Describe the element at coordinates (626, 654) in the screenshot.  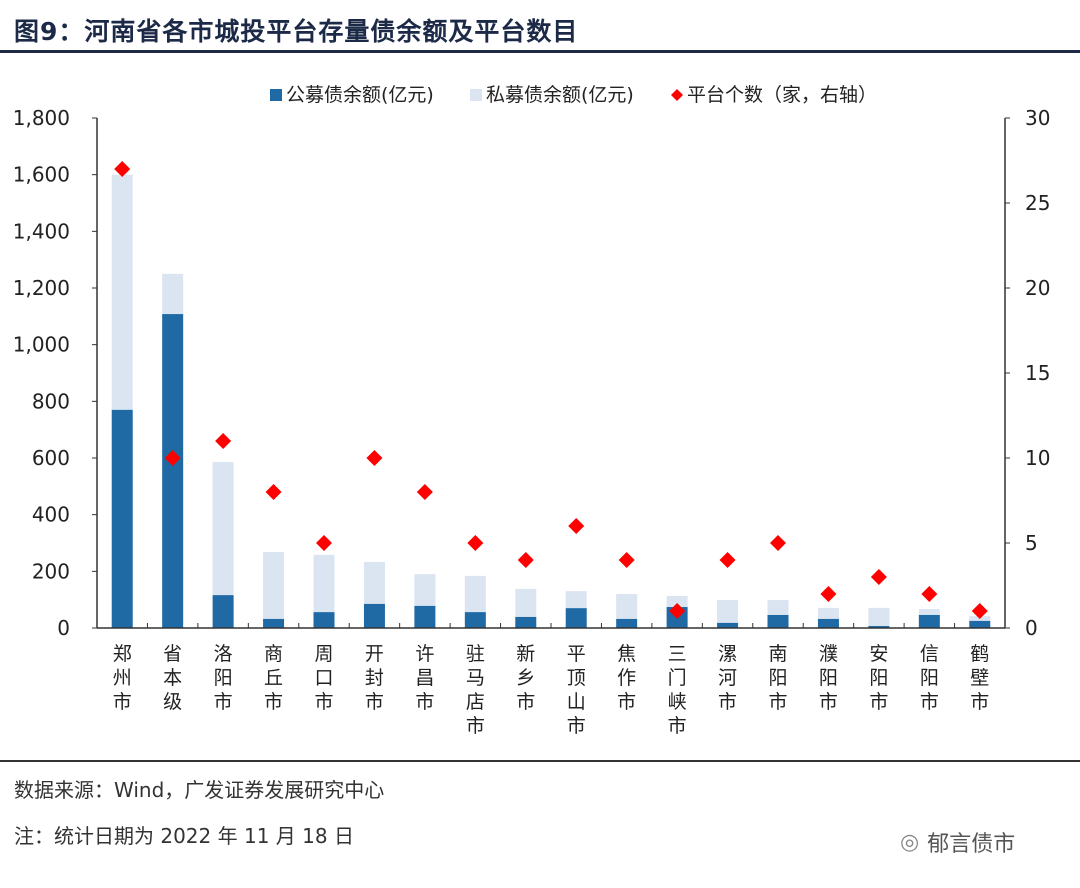
I see `x-tick-label: 焦` at that location.